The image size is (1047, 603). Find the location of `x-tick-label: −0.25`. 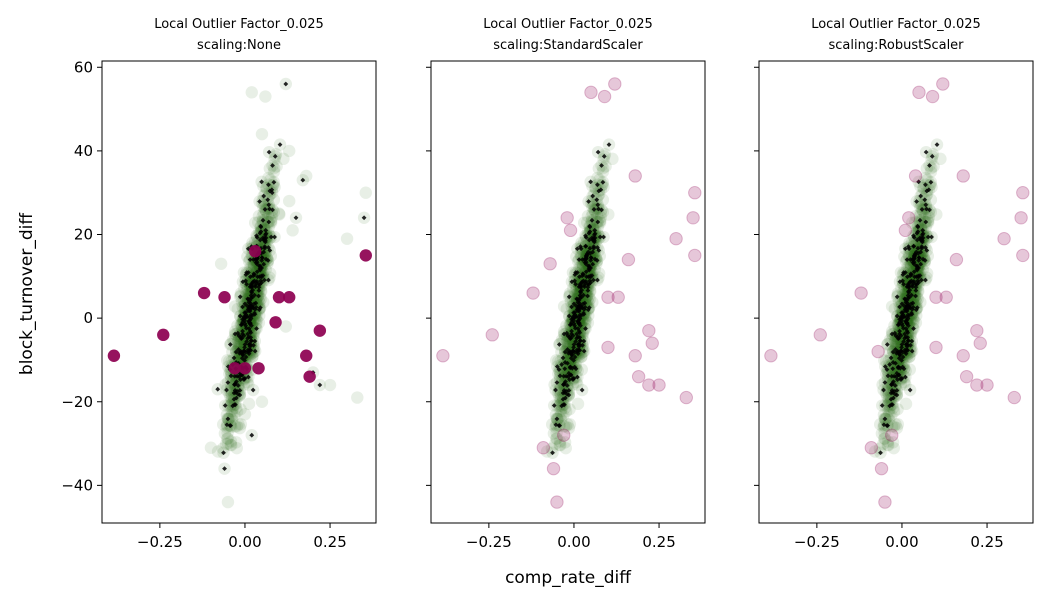

x-tick-label: −0.25 is located at coordinates (489, 542).